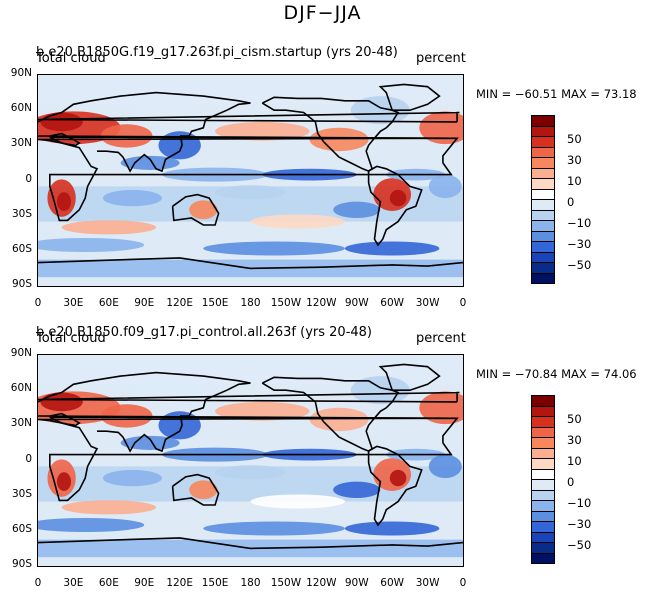  Describe the element at coordinates (392, 303) in the screenshot. I see `lon-tick-label: 60W` at that location.